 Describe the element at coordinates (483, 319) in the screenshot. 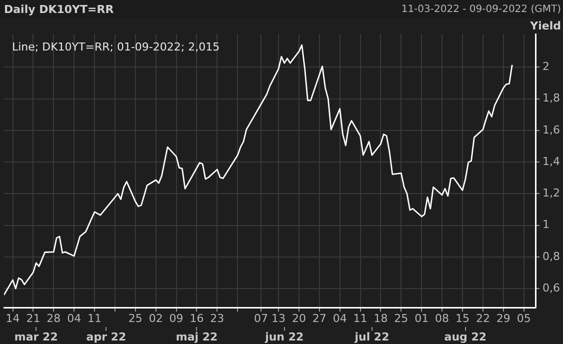

I see `x-tick-label: 22` at that location.